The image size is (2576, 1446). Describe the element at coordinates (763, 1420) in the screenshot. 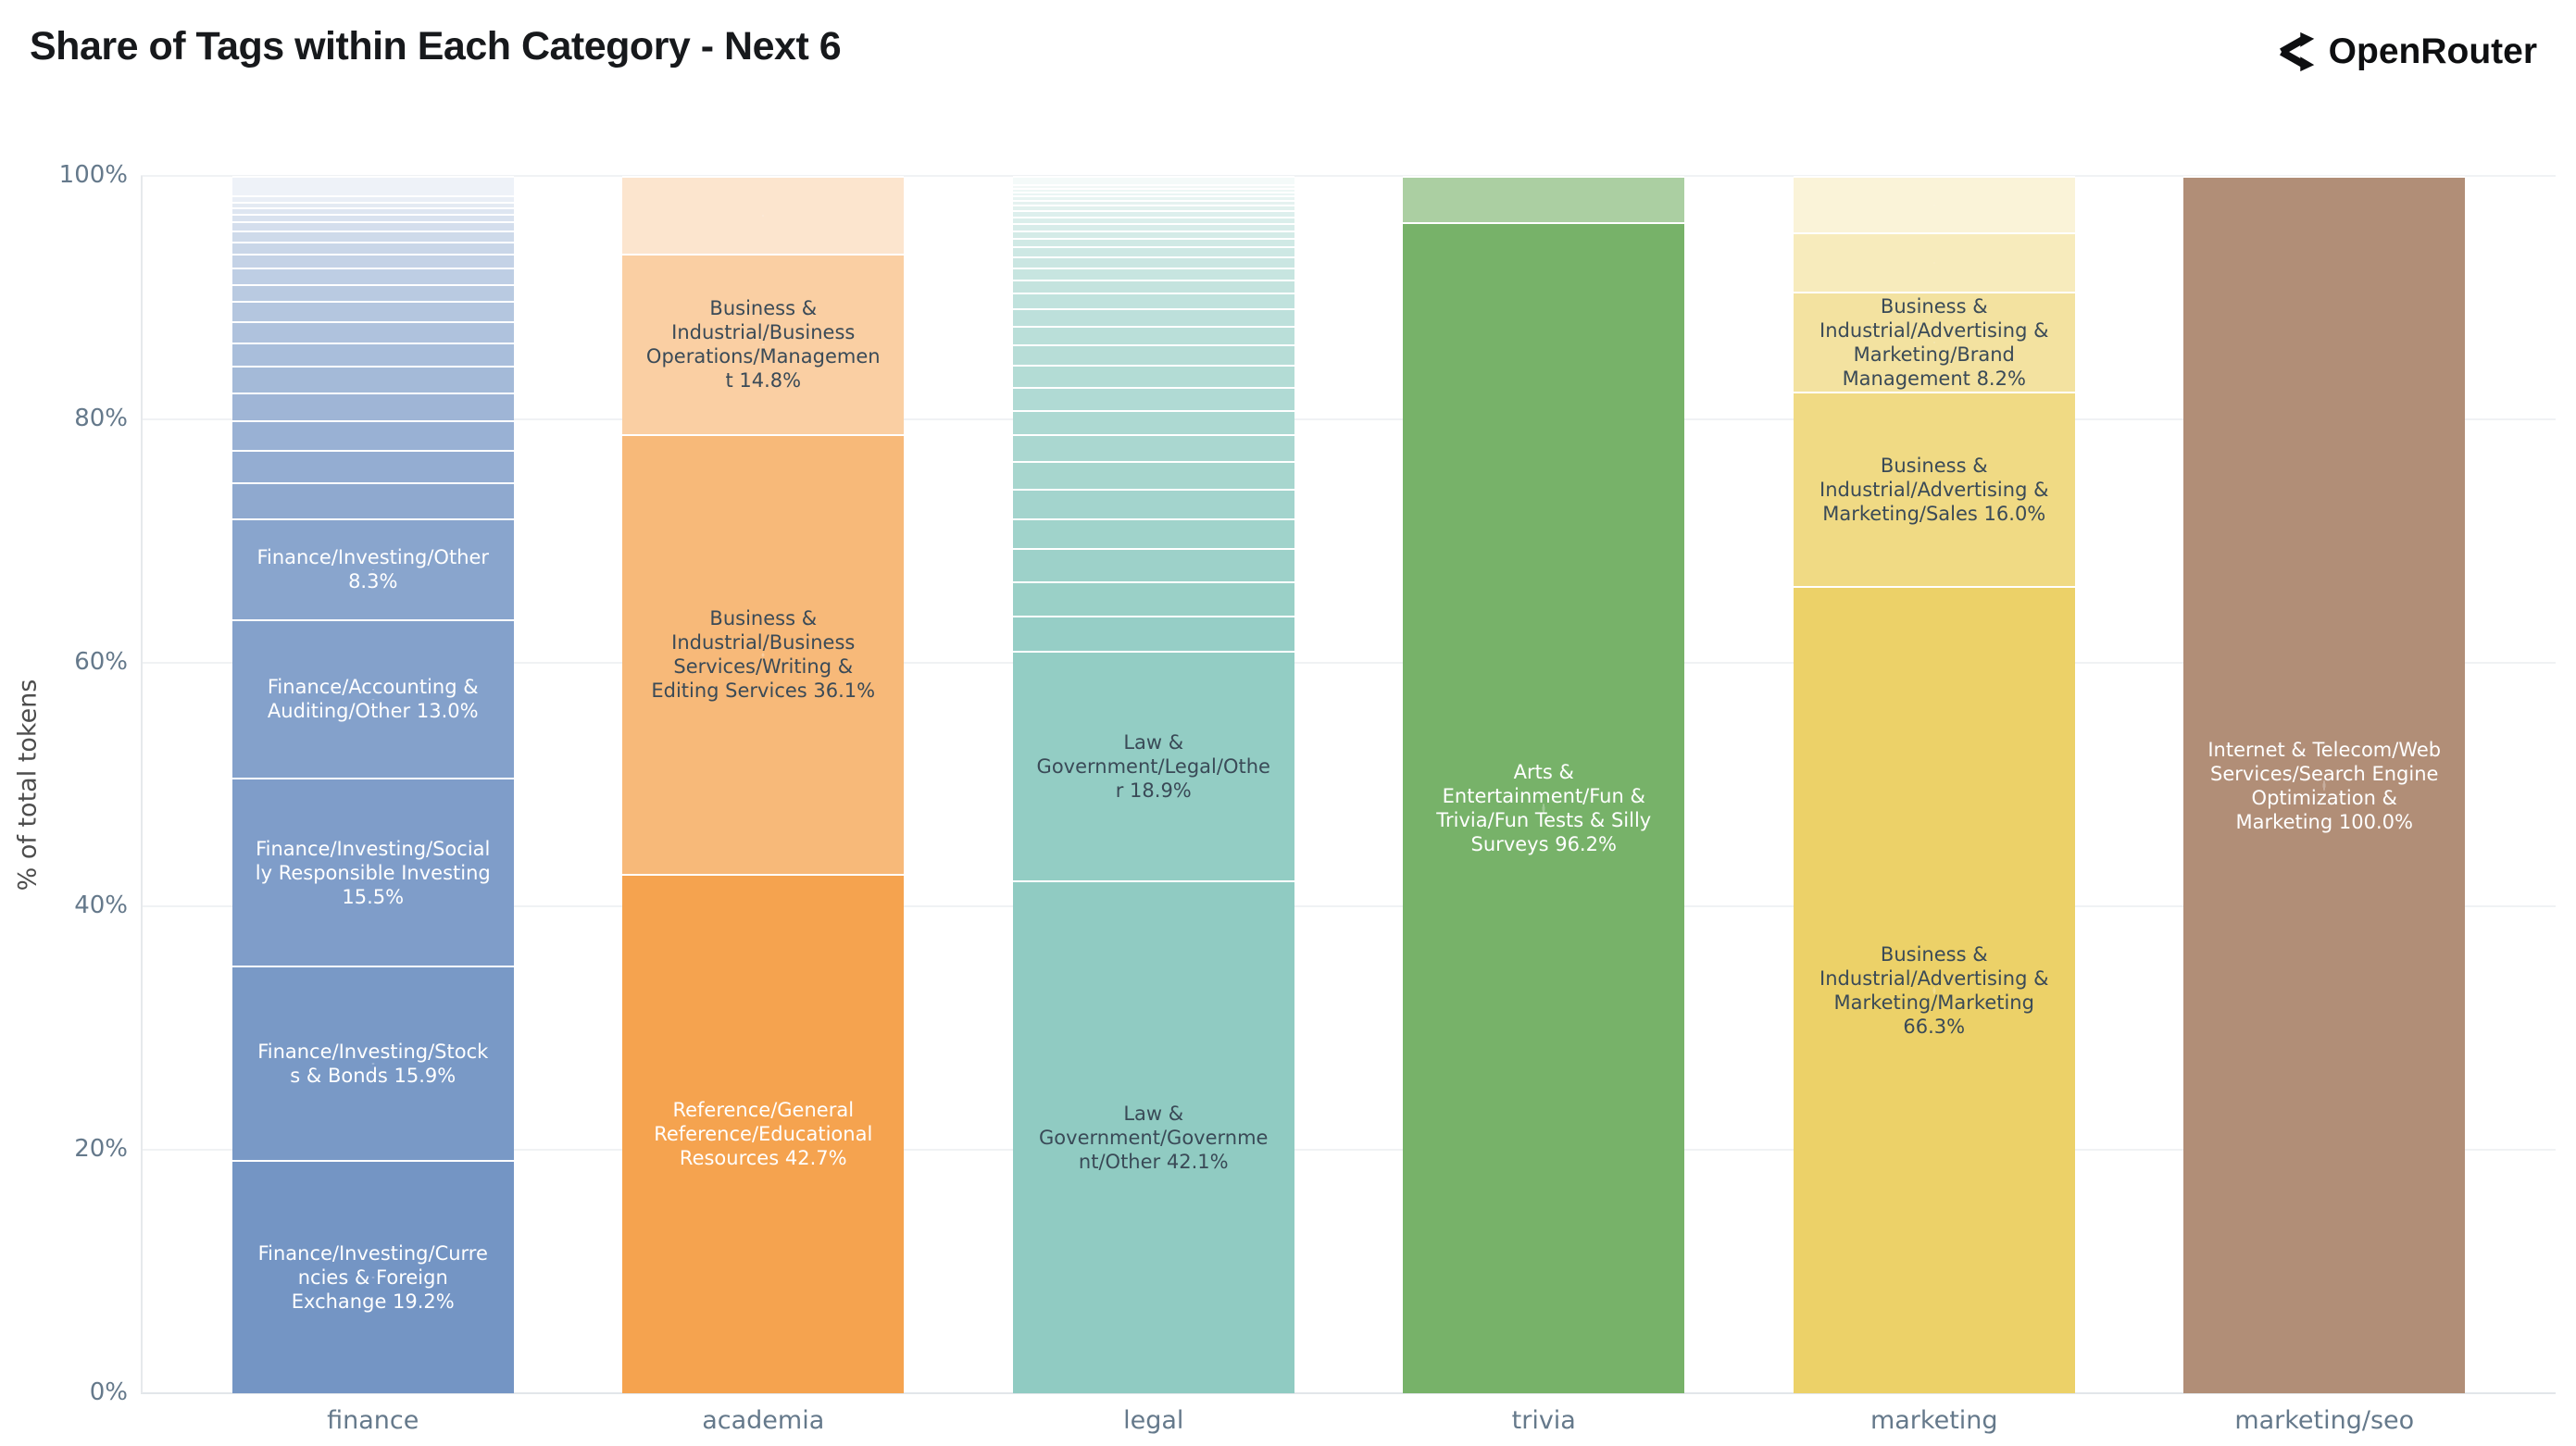

I see `x-tick-label: academia` at that location.